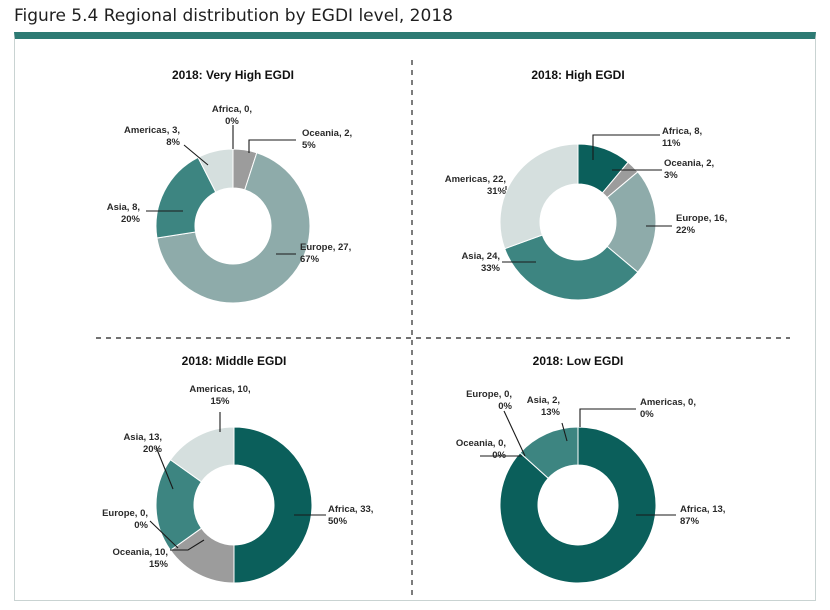  Describe the element at coordinates (702, 515) in the screenshot. I see `data-label-africa: Africa, 13, 87%` at that location.